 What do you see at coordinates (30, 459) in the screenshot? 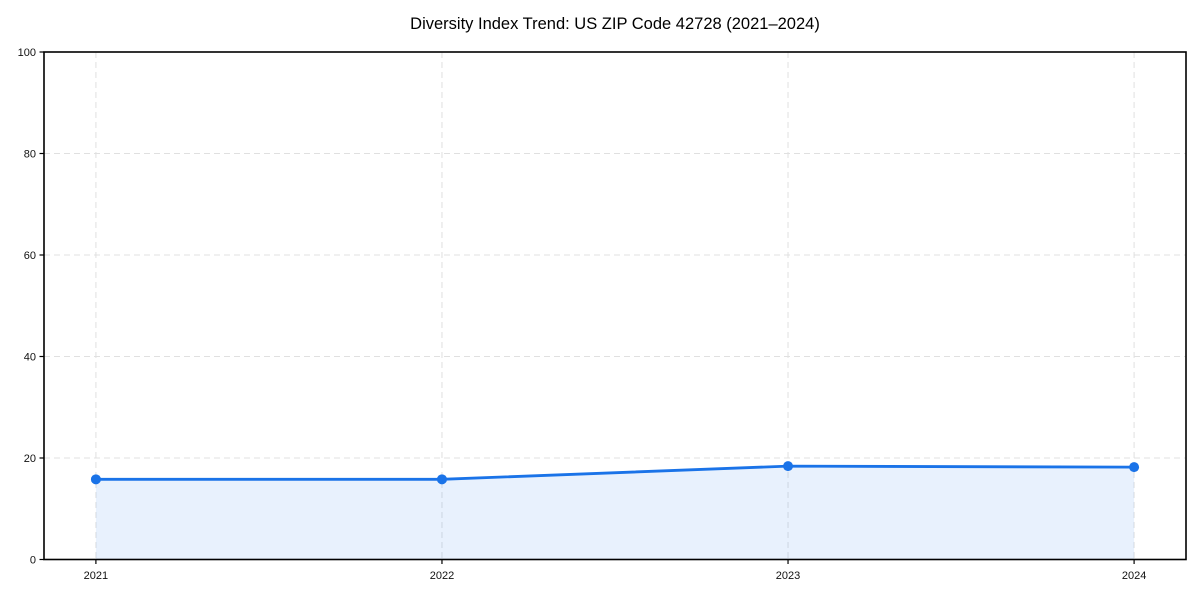
I see `y-axis-tick-label: 20` at bounding box center [30, 459].